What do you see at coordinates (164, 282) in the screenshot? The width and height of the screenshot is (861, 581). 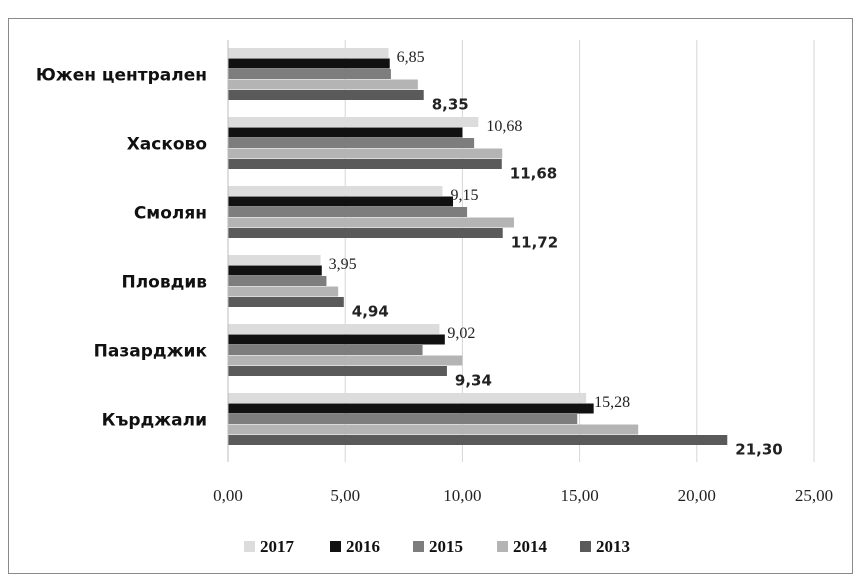 I see `category-label: Пловдив` at bounding box center [164, 282].